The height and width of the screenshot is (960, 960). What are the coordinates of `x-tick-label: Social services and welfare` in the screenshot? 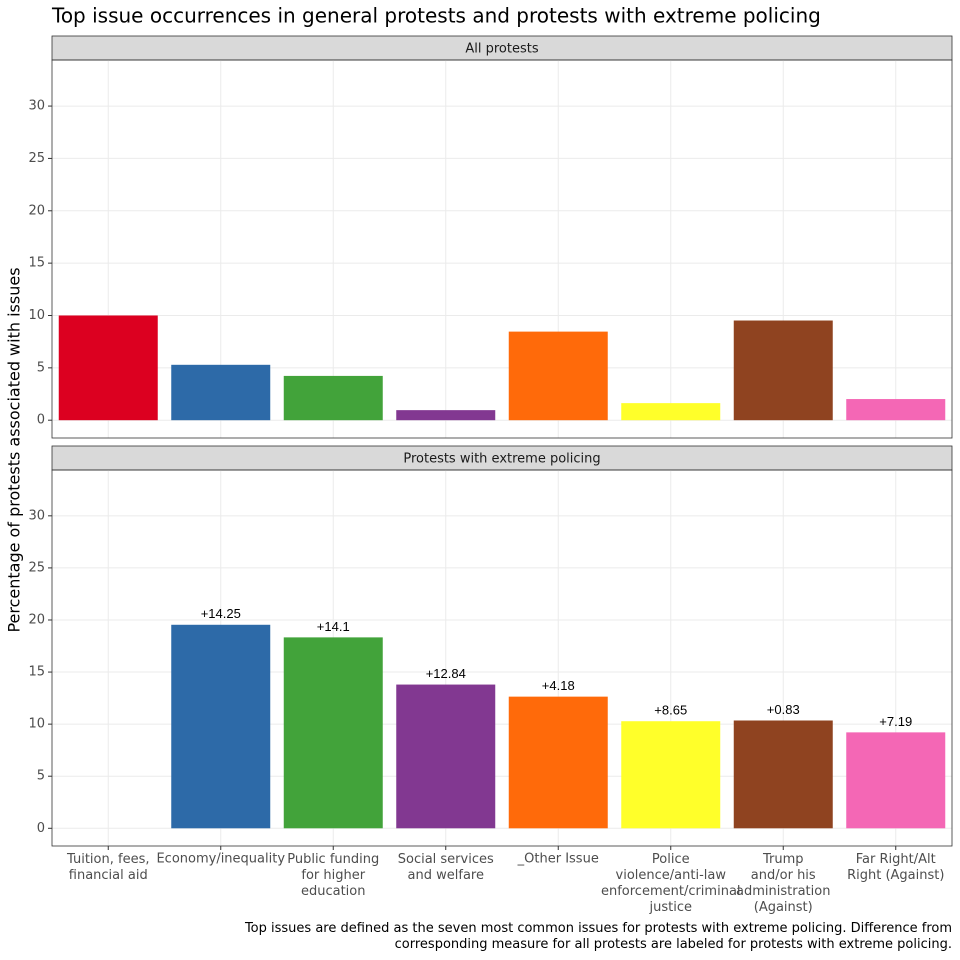 It's located at (446, 867).